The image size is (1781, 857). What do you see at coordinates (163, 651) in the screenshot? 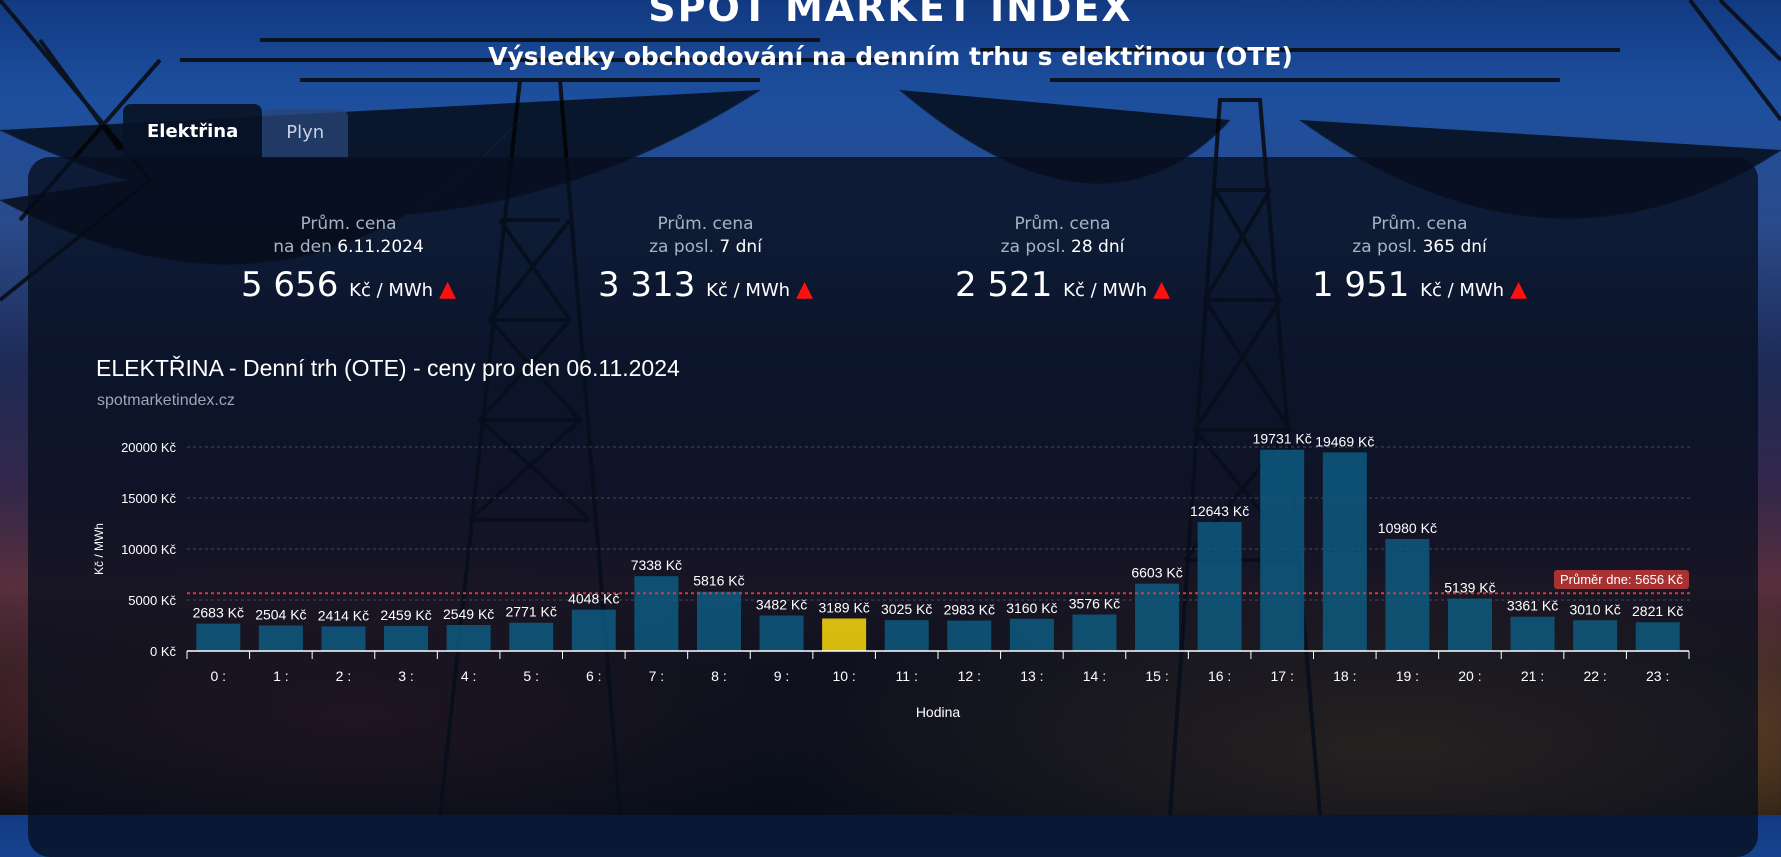
I see `y-tick-label: 0 Kč` at bounding box center [163, 651].